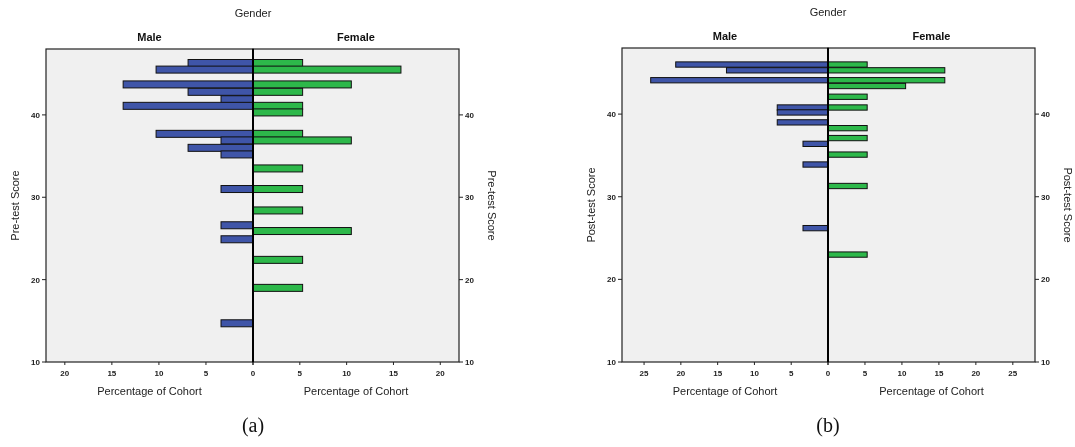 The height and width of the screenshot is (447, 1075). What do you see at coordinates (253, 425) in the screenshot?
I see `text: (a)` at bounding box center [253, 425].